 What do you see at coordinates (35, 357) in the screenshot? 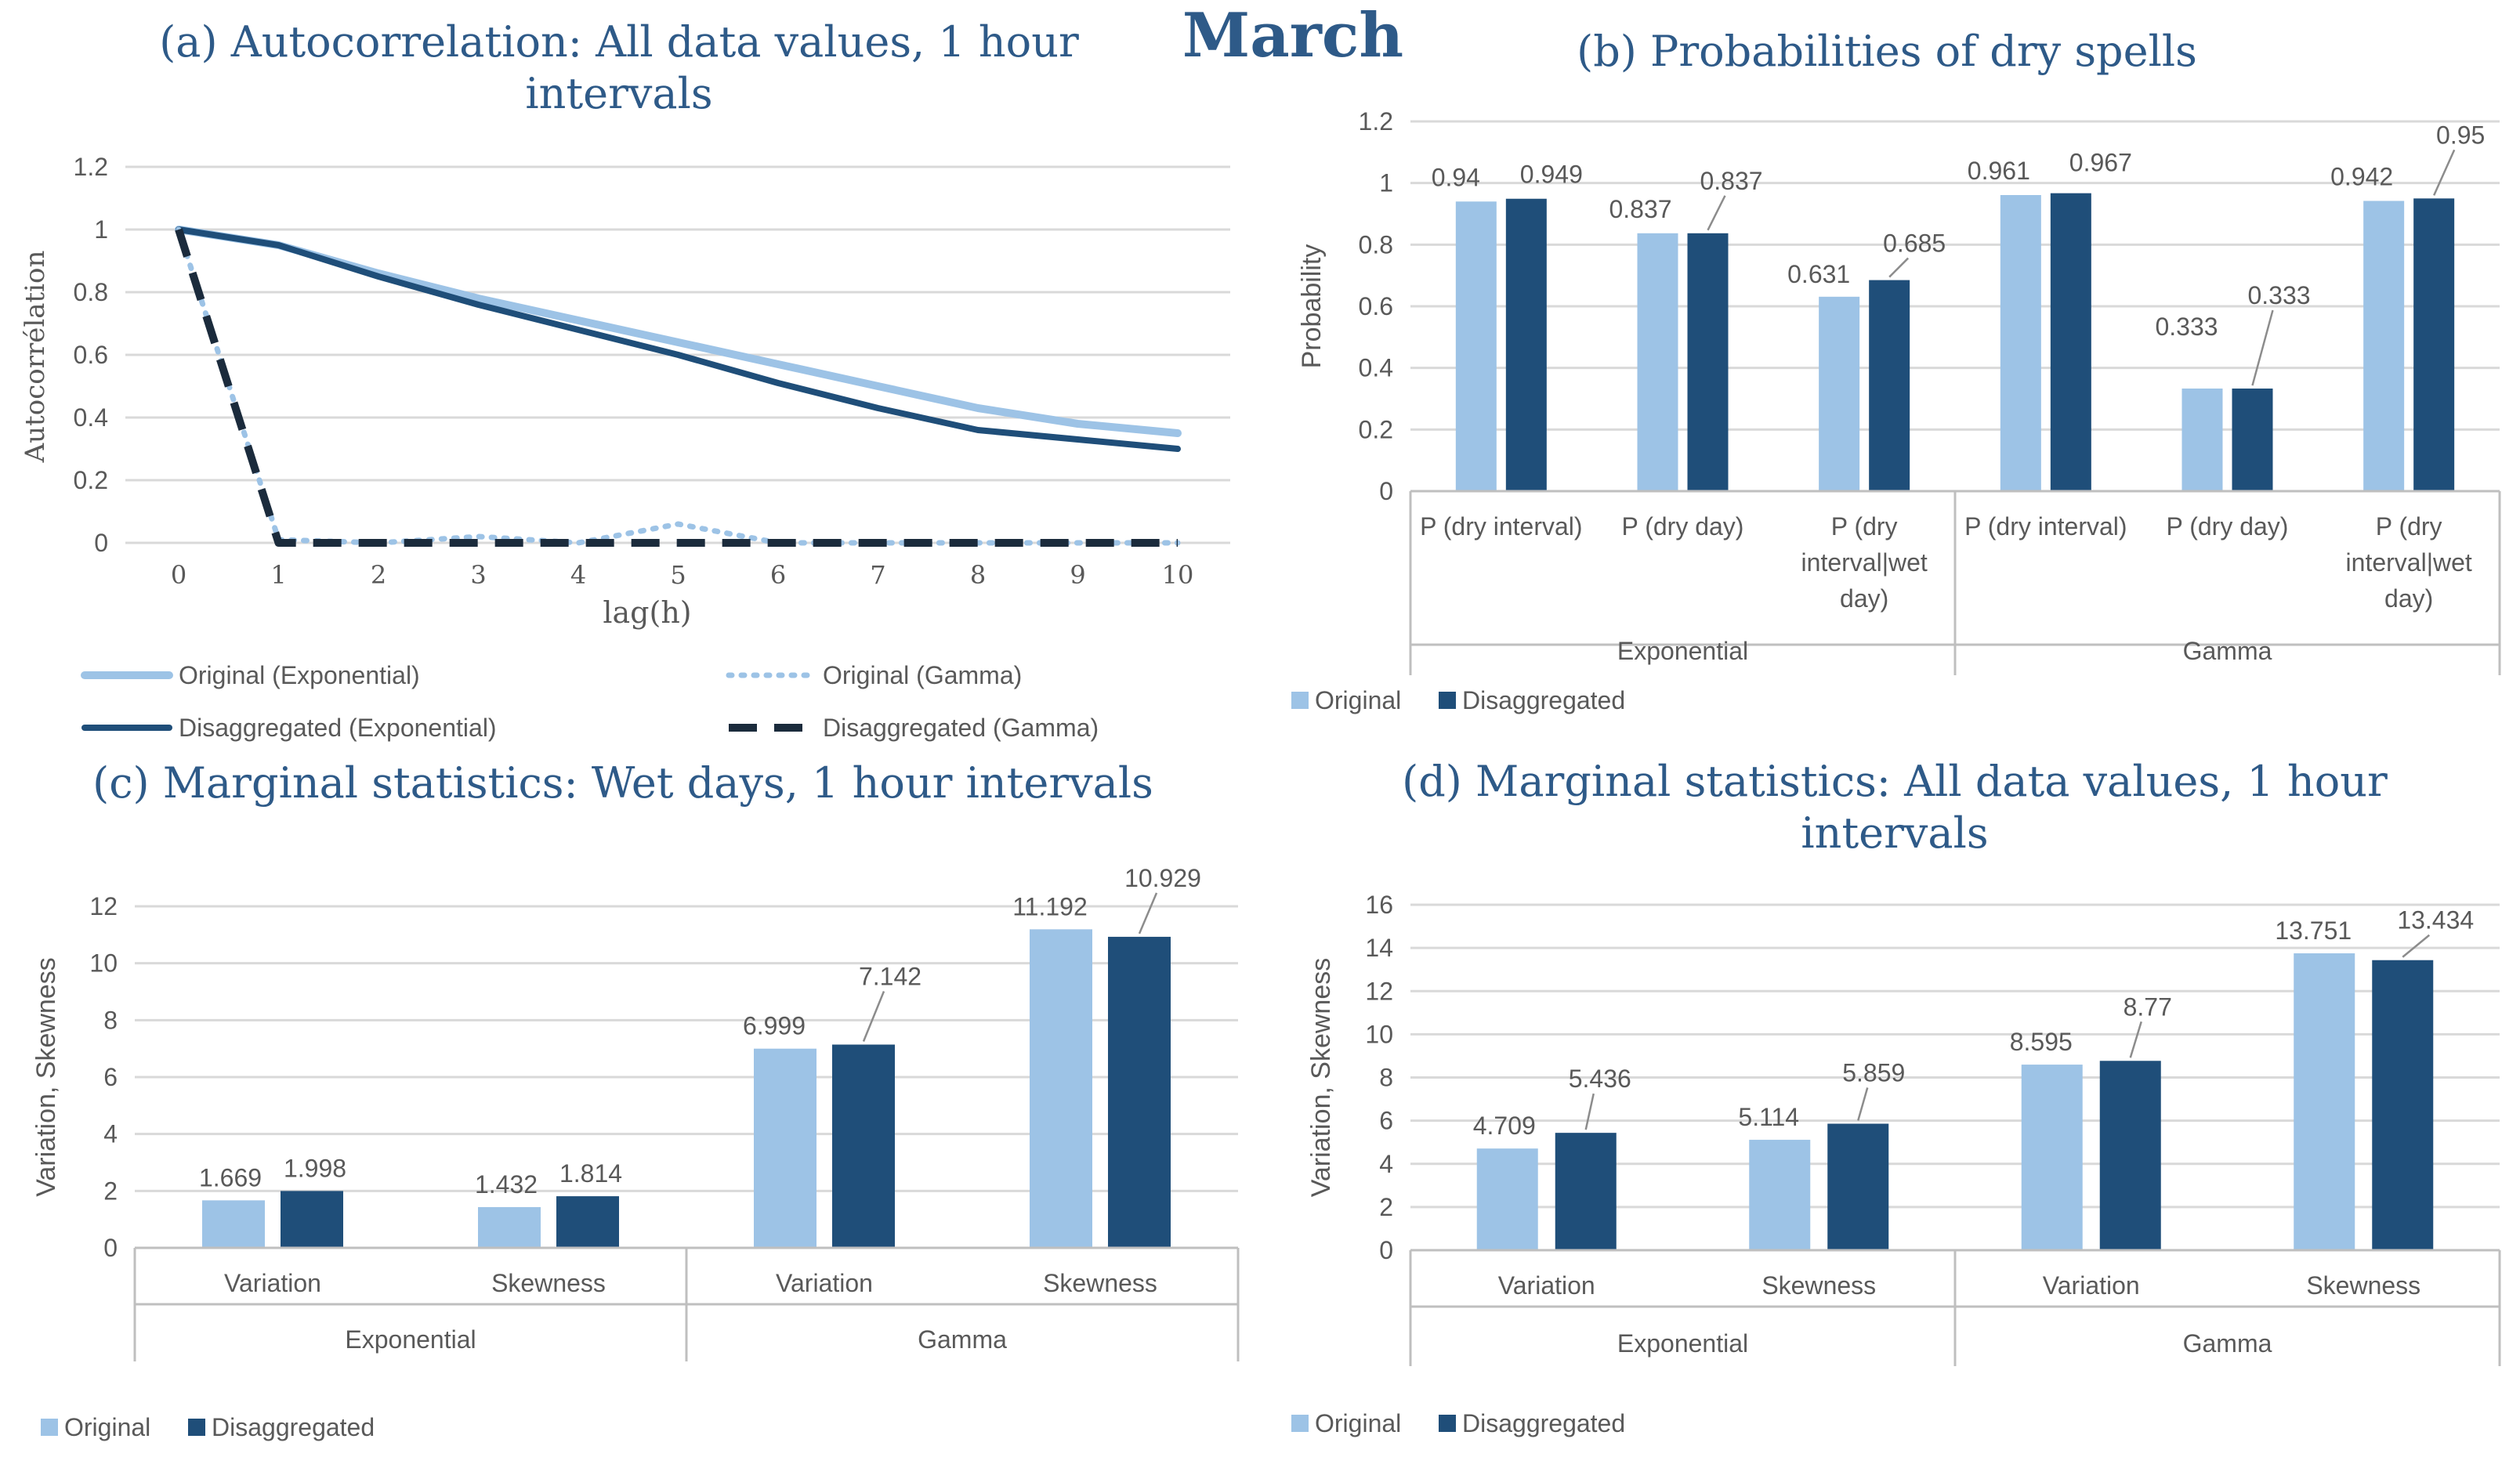
I see `y-axis-label: Autocorrélation` at bounding box center [35, 357].